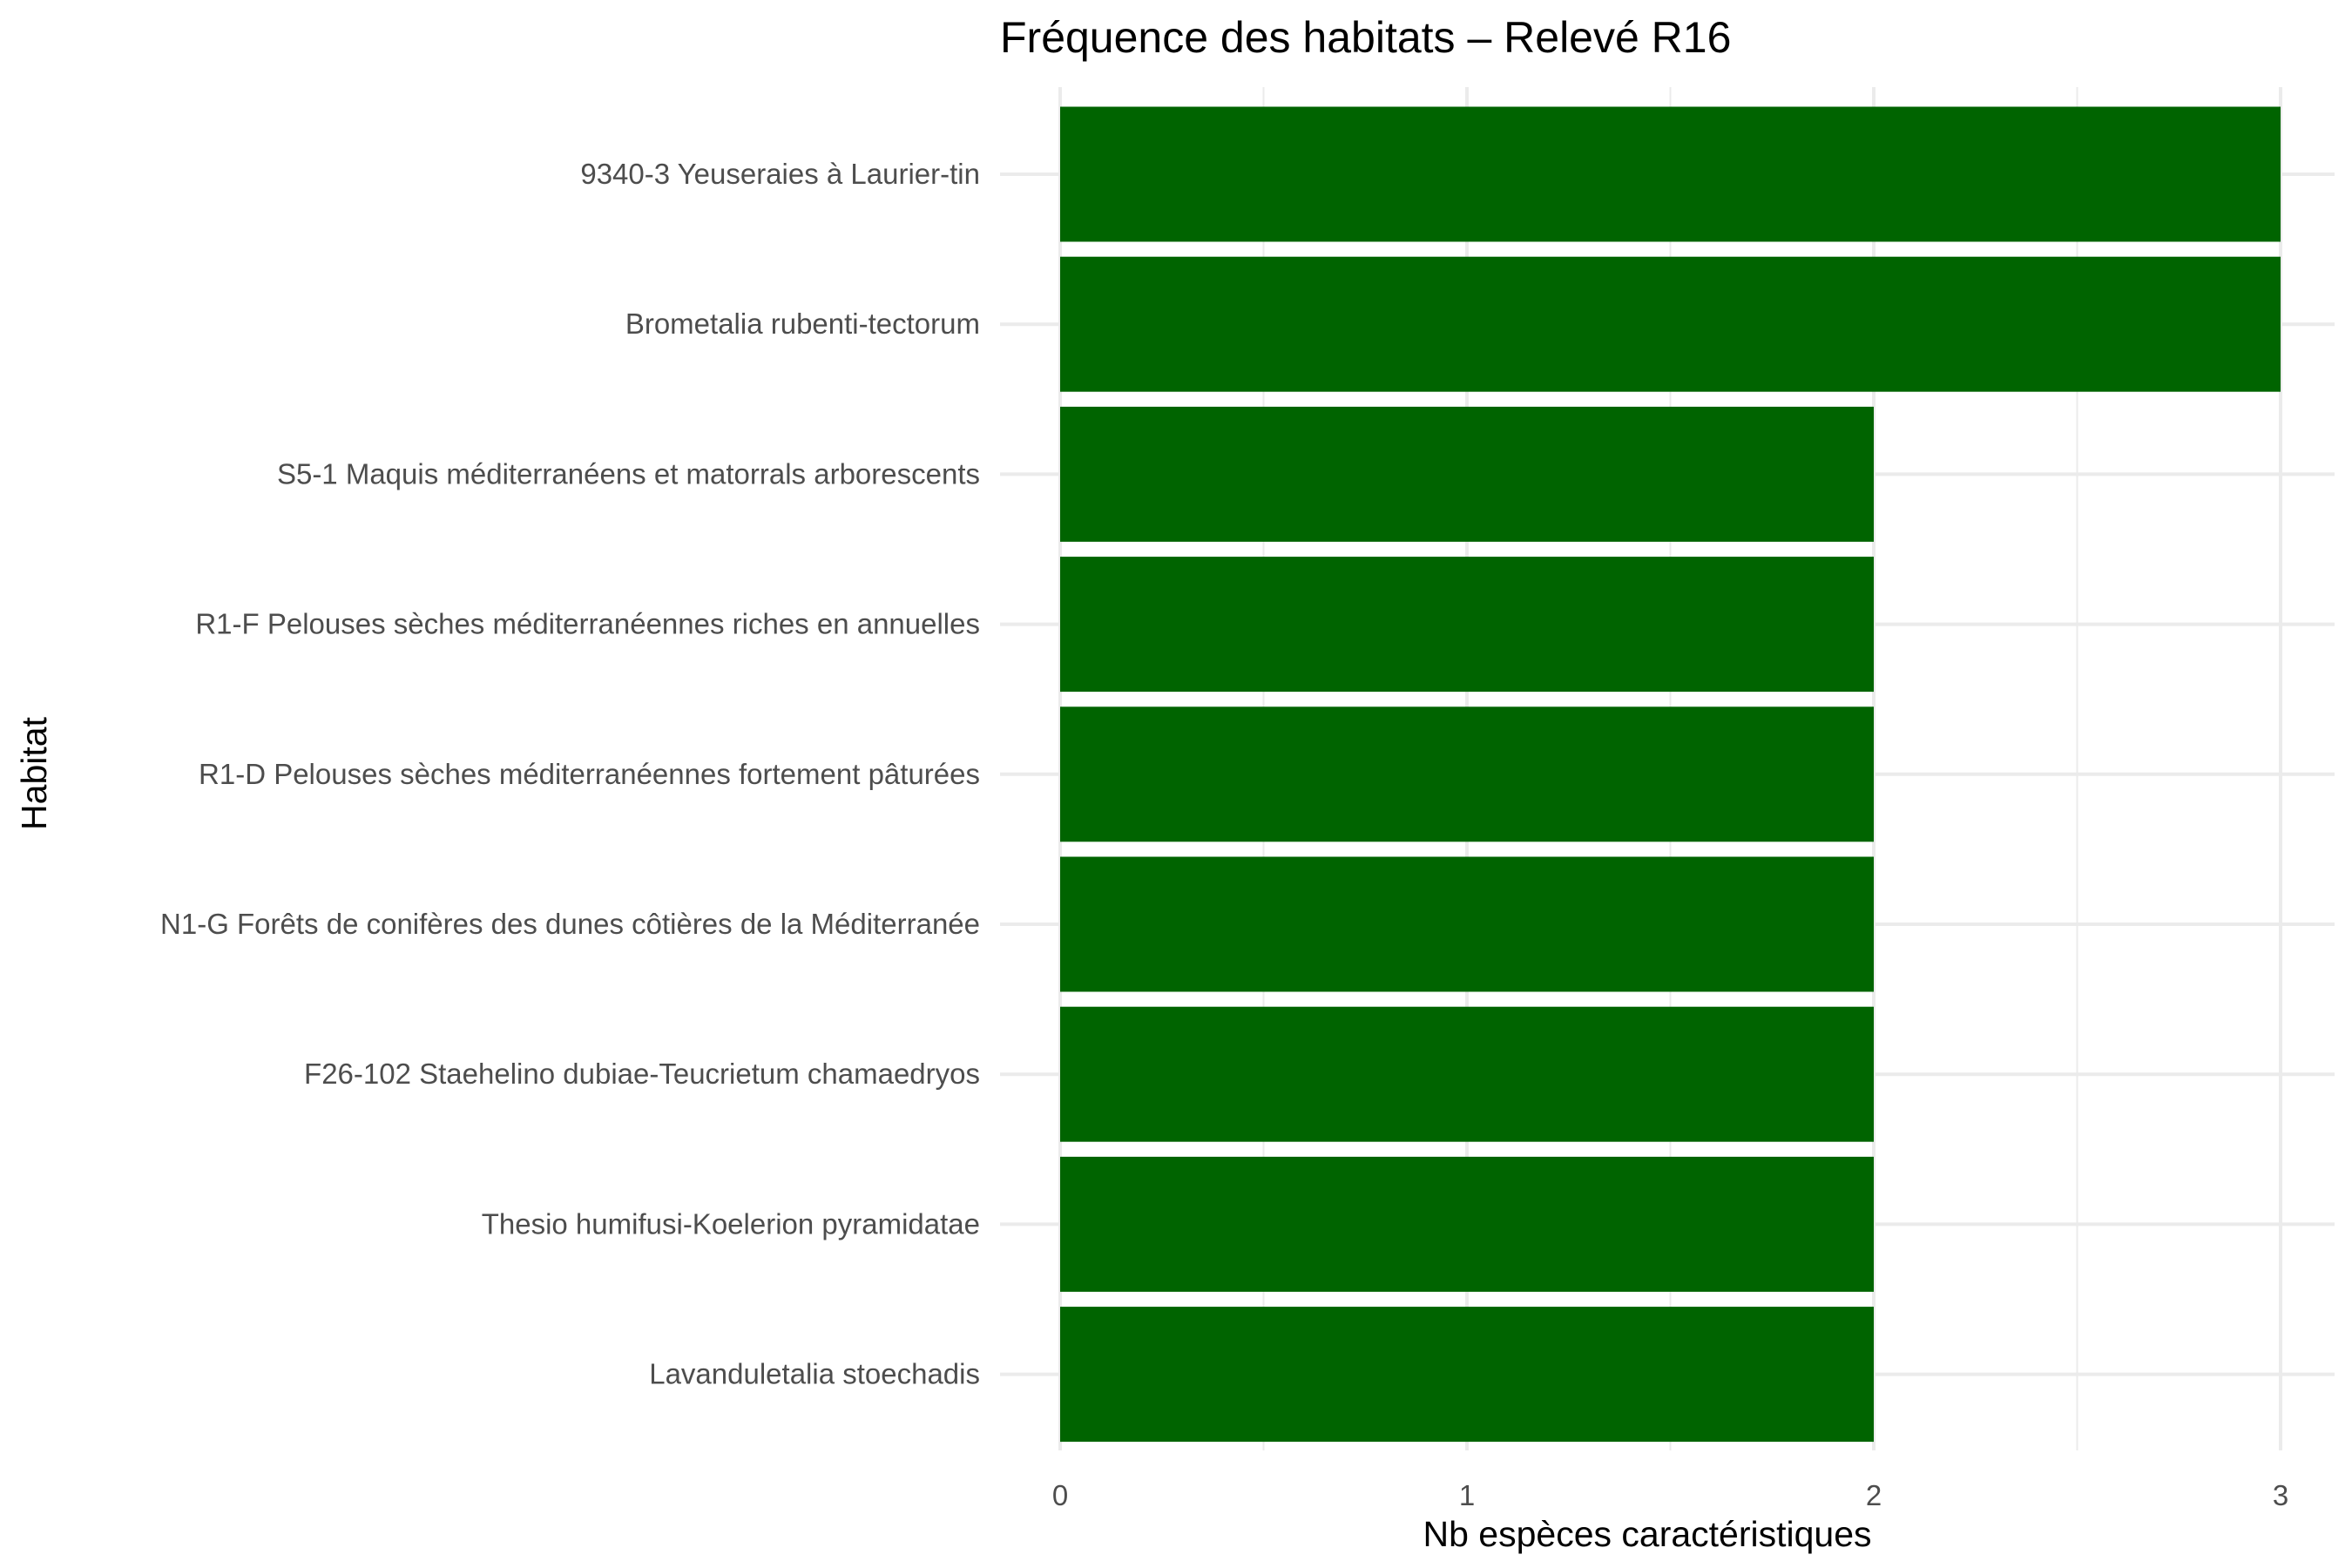 Image resolution: width=2352 pixels, height=1568 pixels. I want to click on x-tick-label: 0, so click(1060, 1495).